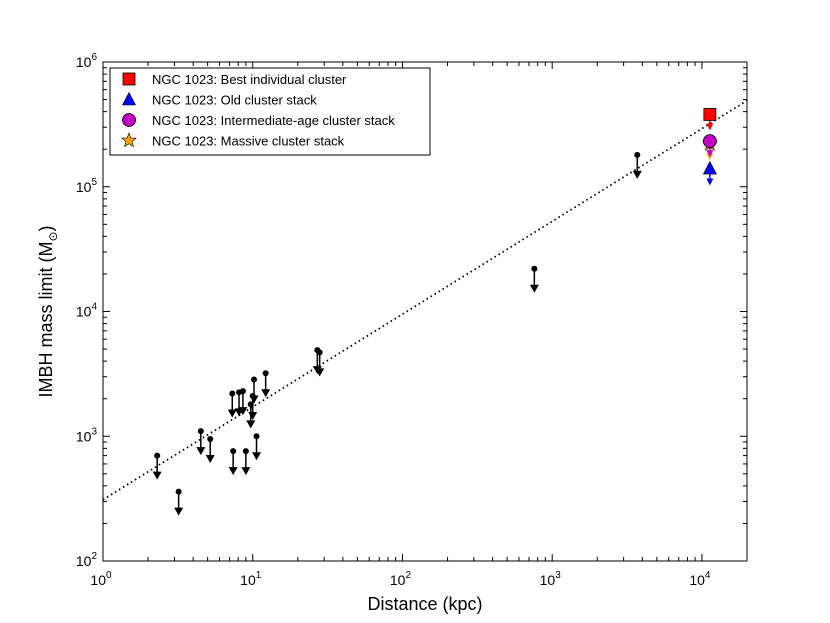 The width and height of the screenshot is (830, 623). What do you see at coordinates (700, 579) in the screenshot?
I see `x-tick-label: 10⁴` at bounding box center [700, 579].